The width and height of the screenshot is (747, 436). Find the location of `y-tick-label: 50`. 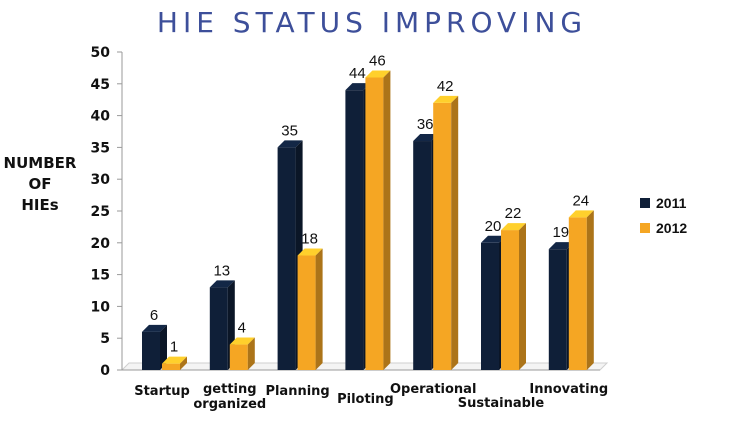

y-tick-label: 50 is located at coordinates (101, 53).